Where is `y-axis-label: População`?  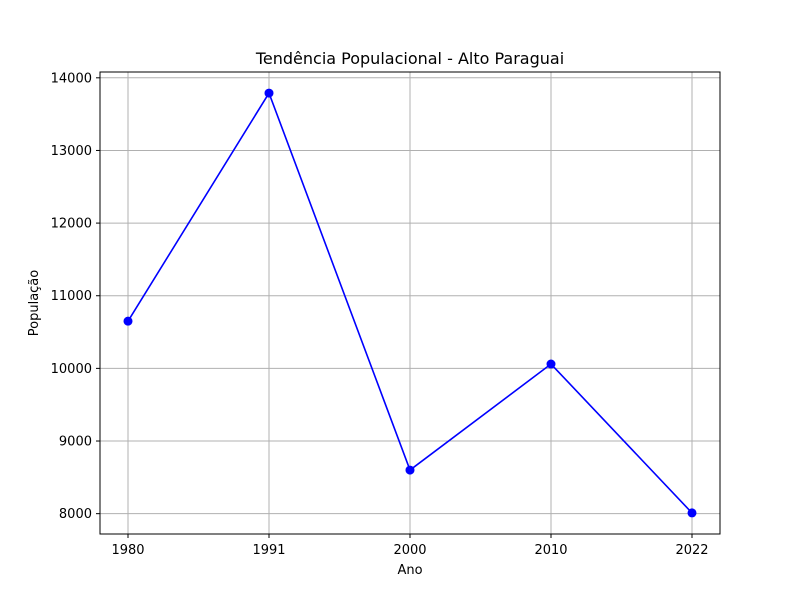 y-axis-label: População is located at coordinates (34, 303).